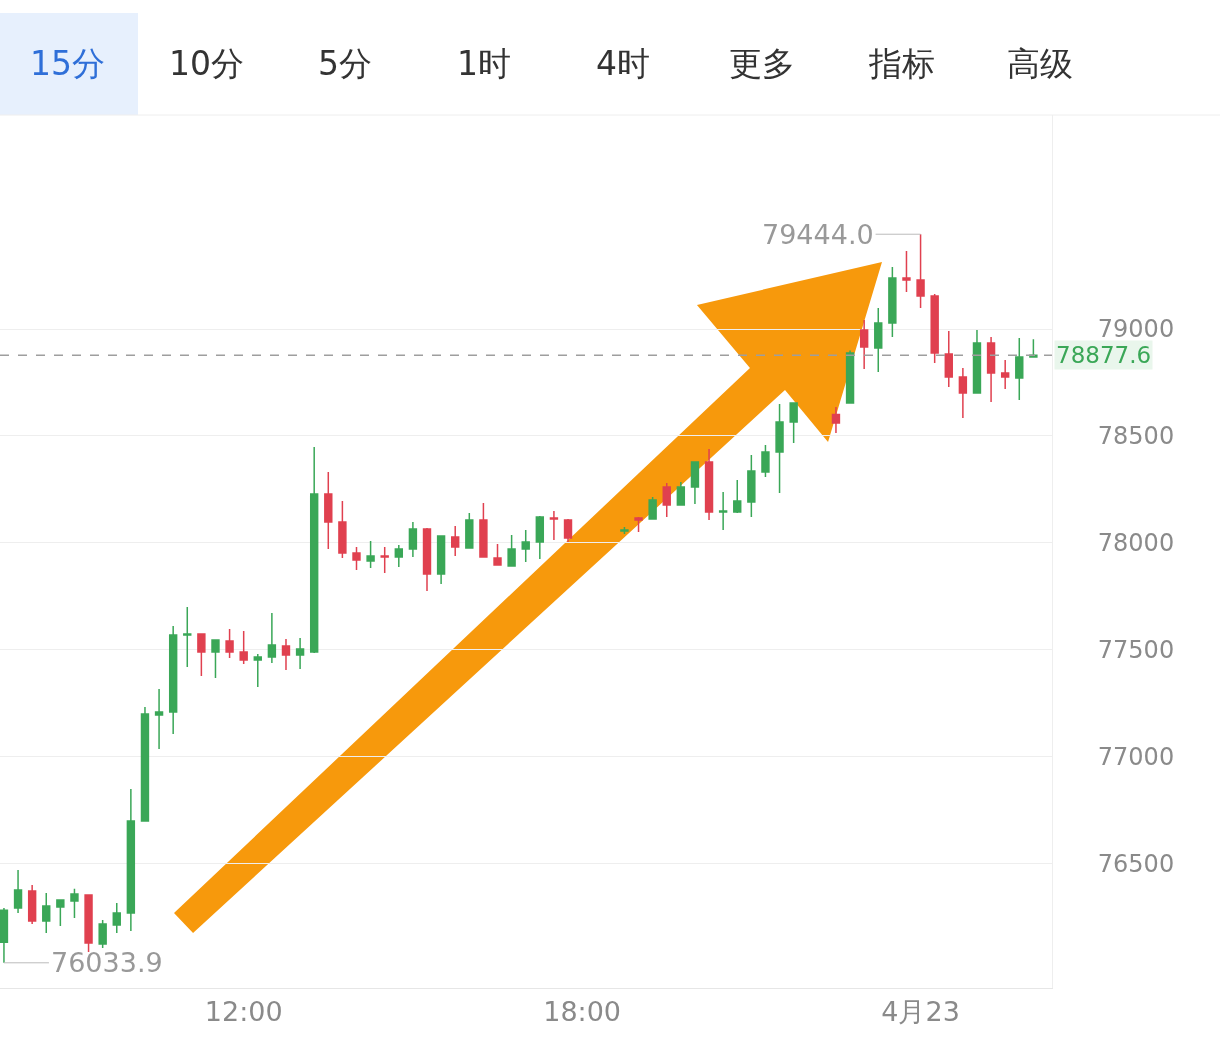 The width and height of the screenshot is (1220, 1041). Describe the element at coordinates (1136, 649) in the screenshot. I see `y-tick-label: 77500` at that location.